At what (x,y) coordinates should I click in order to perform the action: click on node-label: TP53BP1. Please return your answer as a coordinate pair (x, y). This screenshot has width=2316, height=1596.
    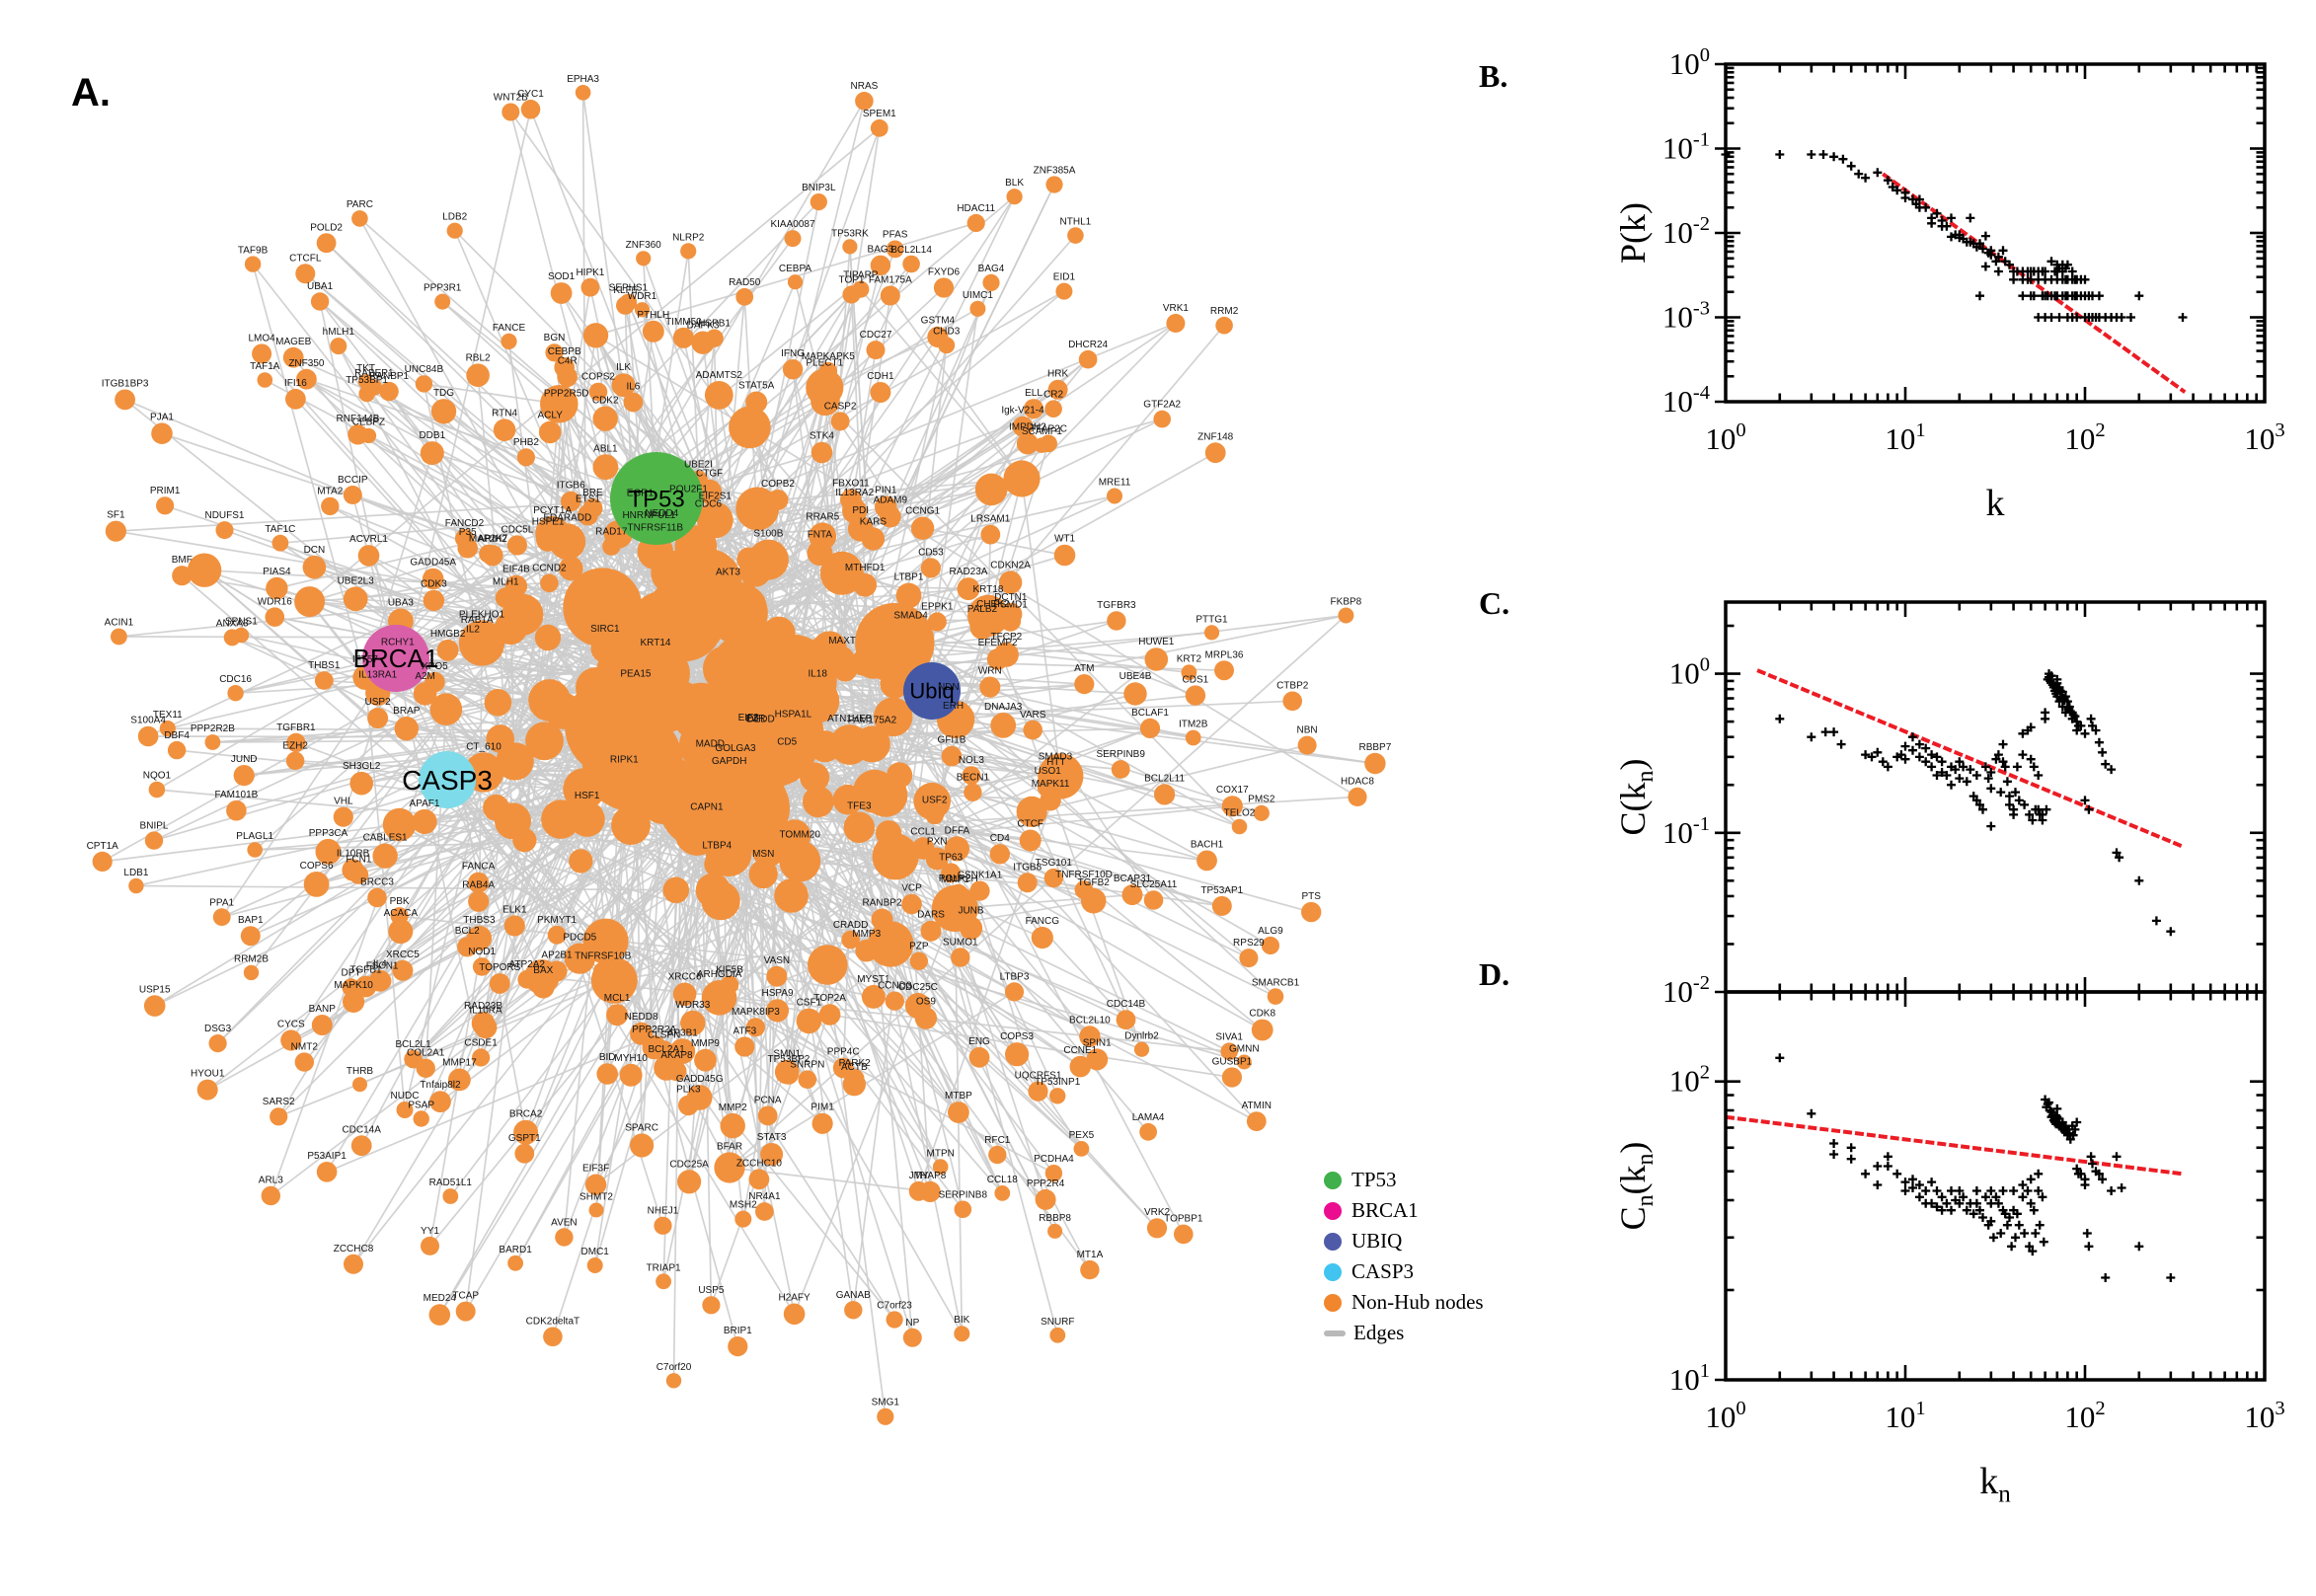
    Looking at the image, I should click on (367, 380).